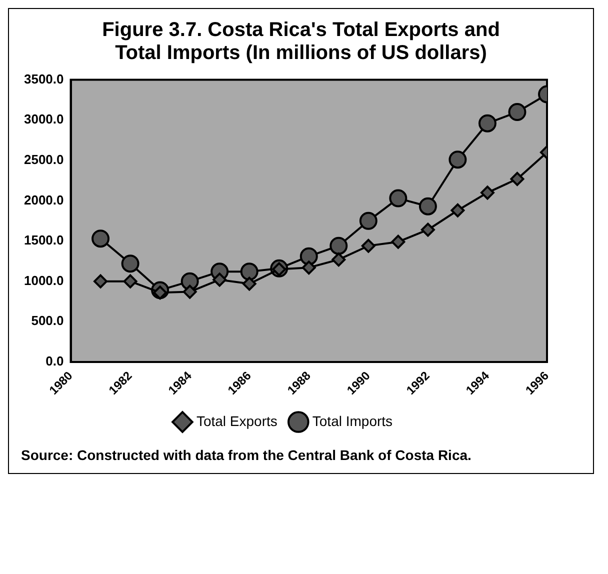  Describe the element at coordinates (47, 320) in the screenshot. I see `y-tick-label: 500.0` at that location.